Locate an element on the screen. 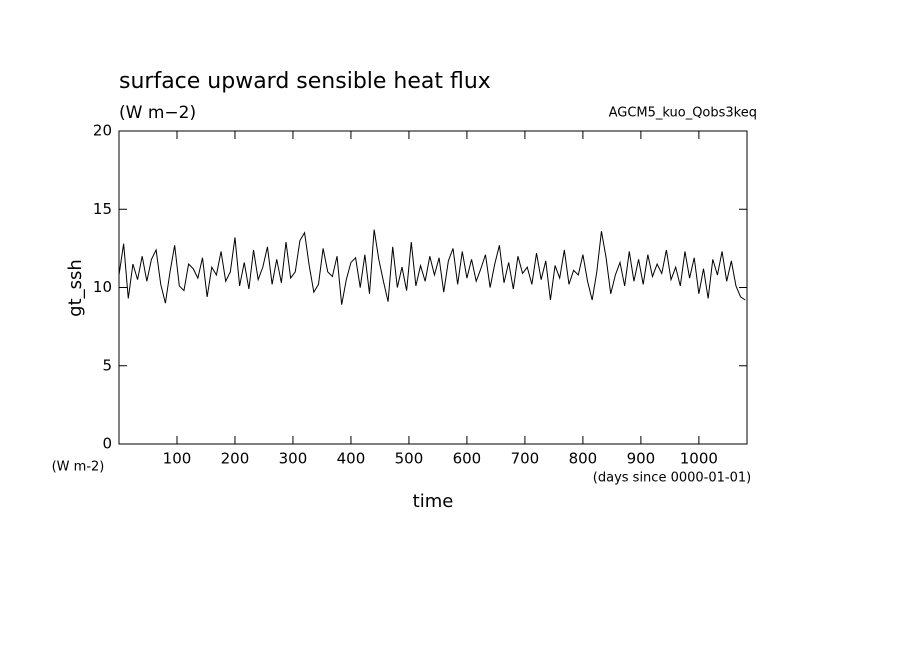  x-tick-label: 900 is located at coordinates (641, 459).